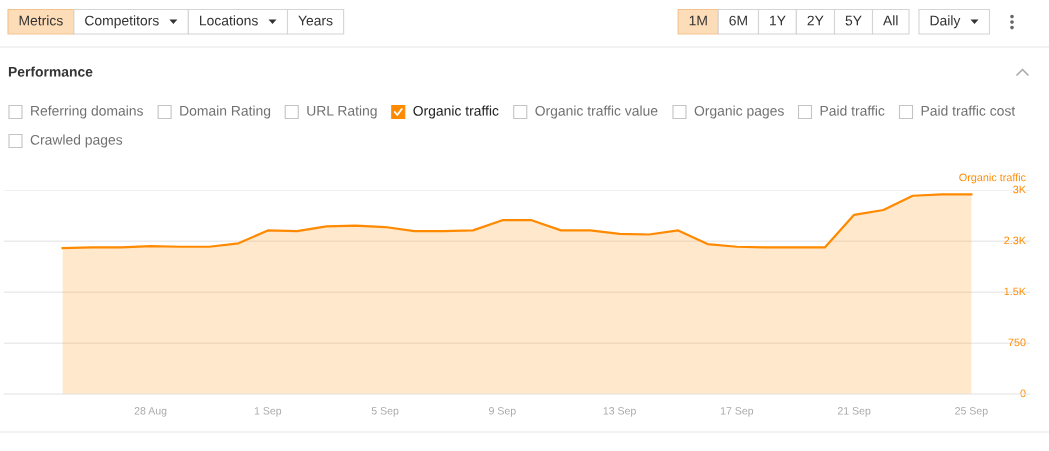 This screenshot has width=1049, height=451. I want to click on y-tick-label: 3K, so click(1019, 189).